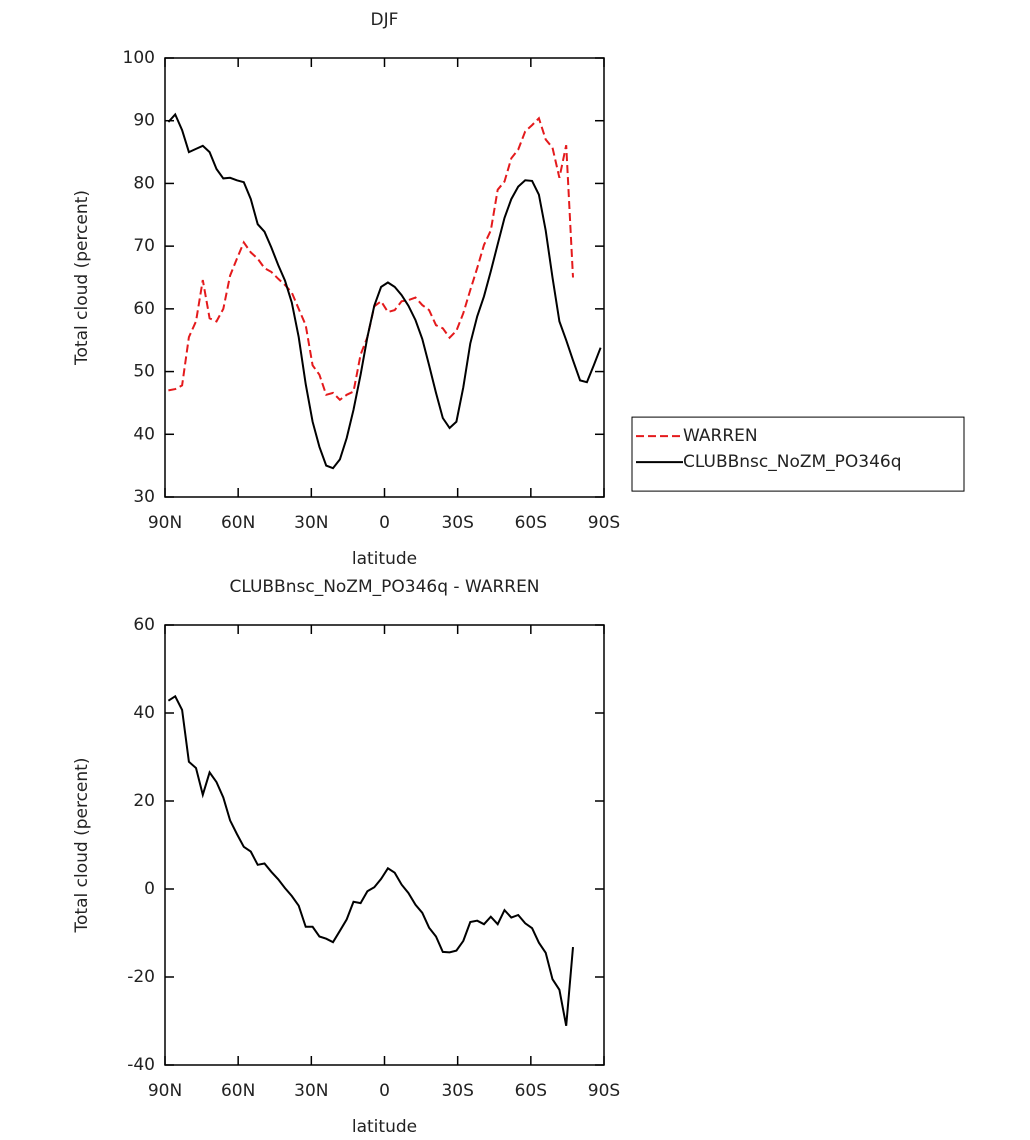 This screenshot has width=1030, height=1140. What do you see at coordinates (144, 183) in the screenshot?
I see `y-tick-label: 80` at bounding box center [144, 183].